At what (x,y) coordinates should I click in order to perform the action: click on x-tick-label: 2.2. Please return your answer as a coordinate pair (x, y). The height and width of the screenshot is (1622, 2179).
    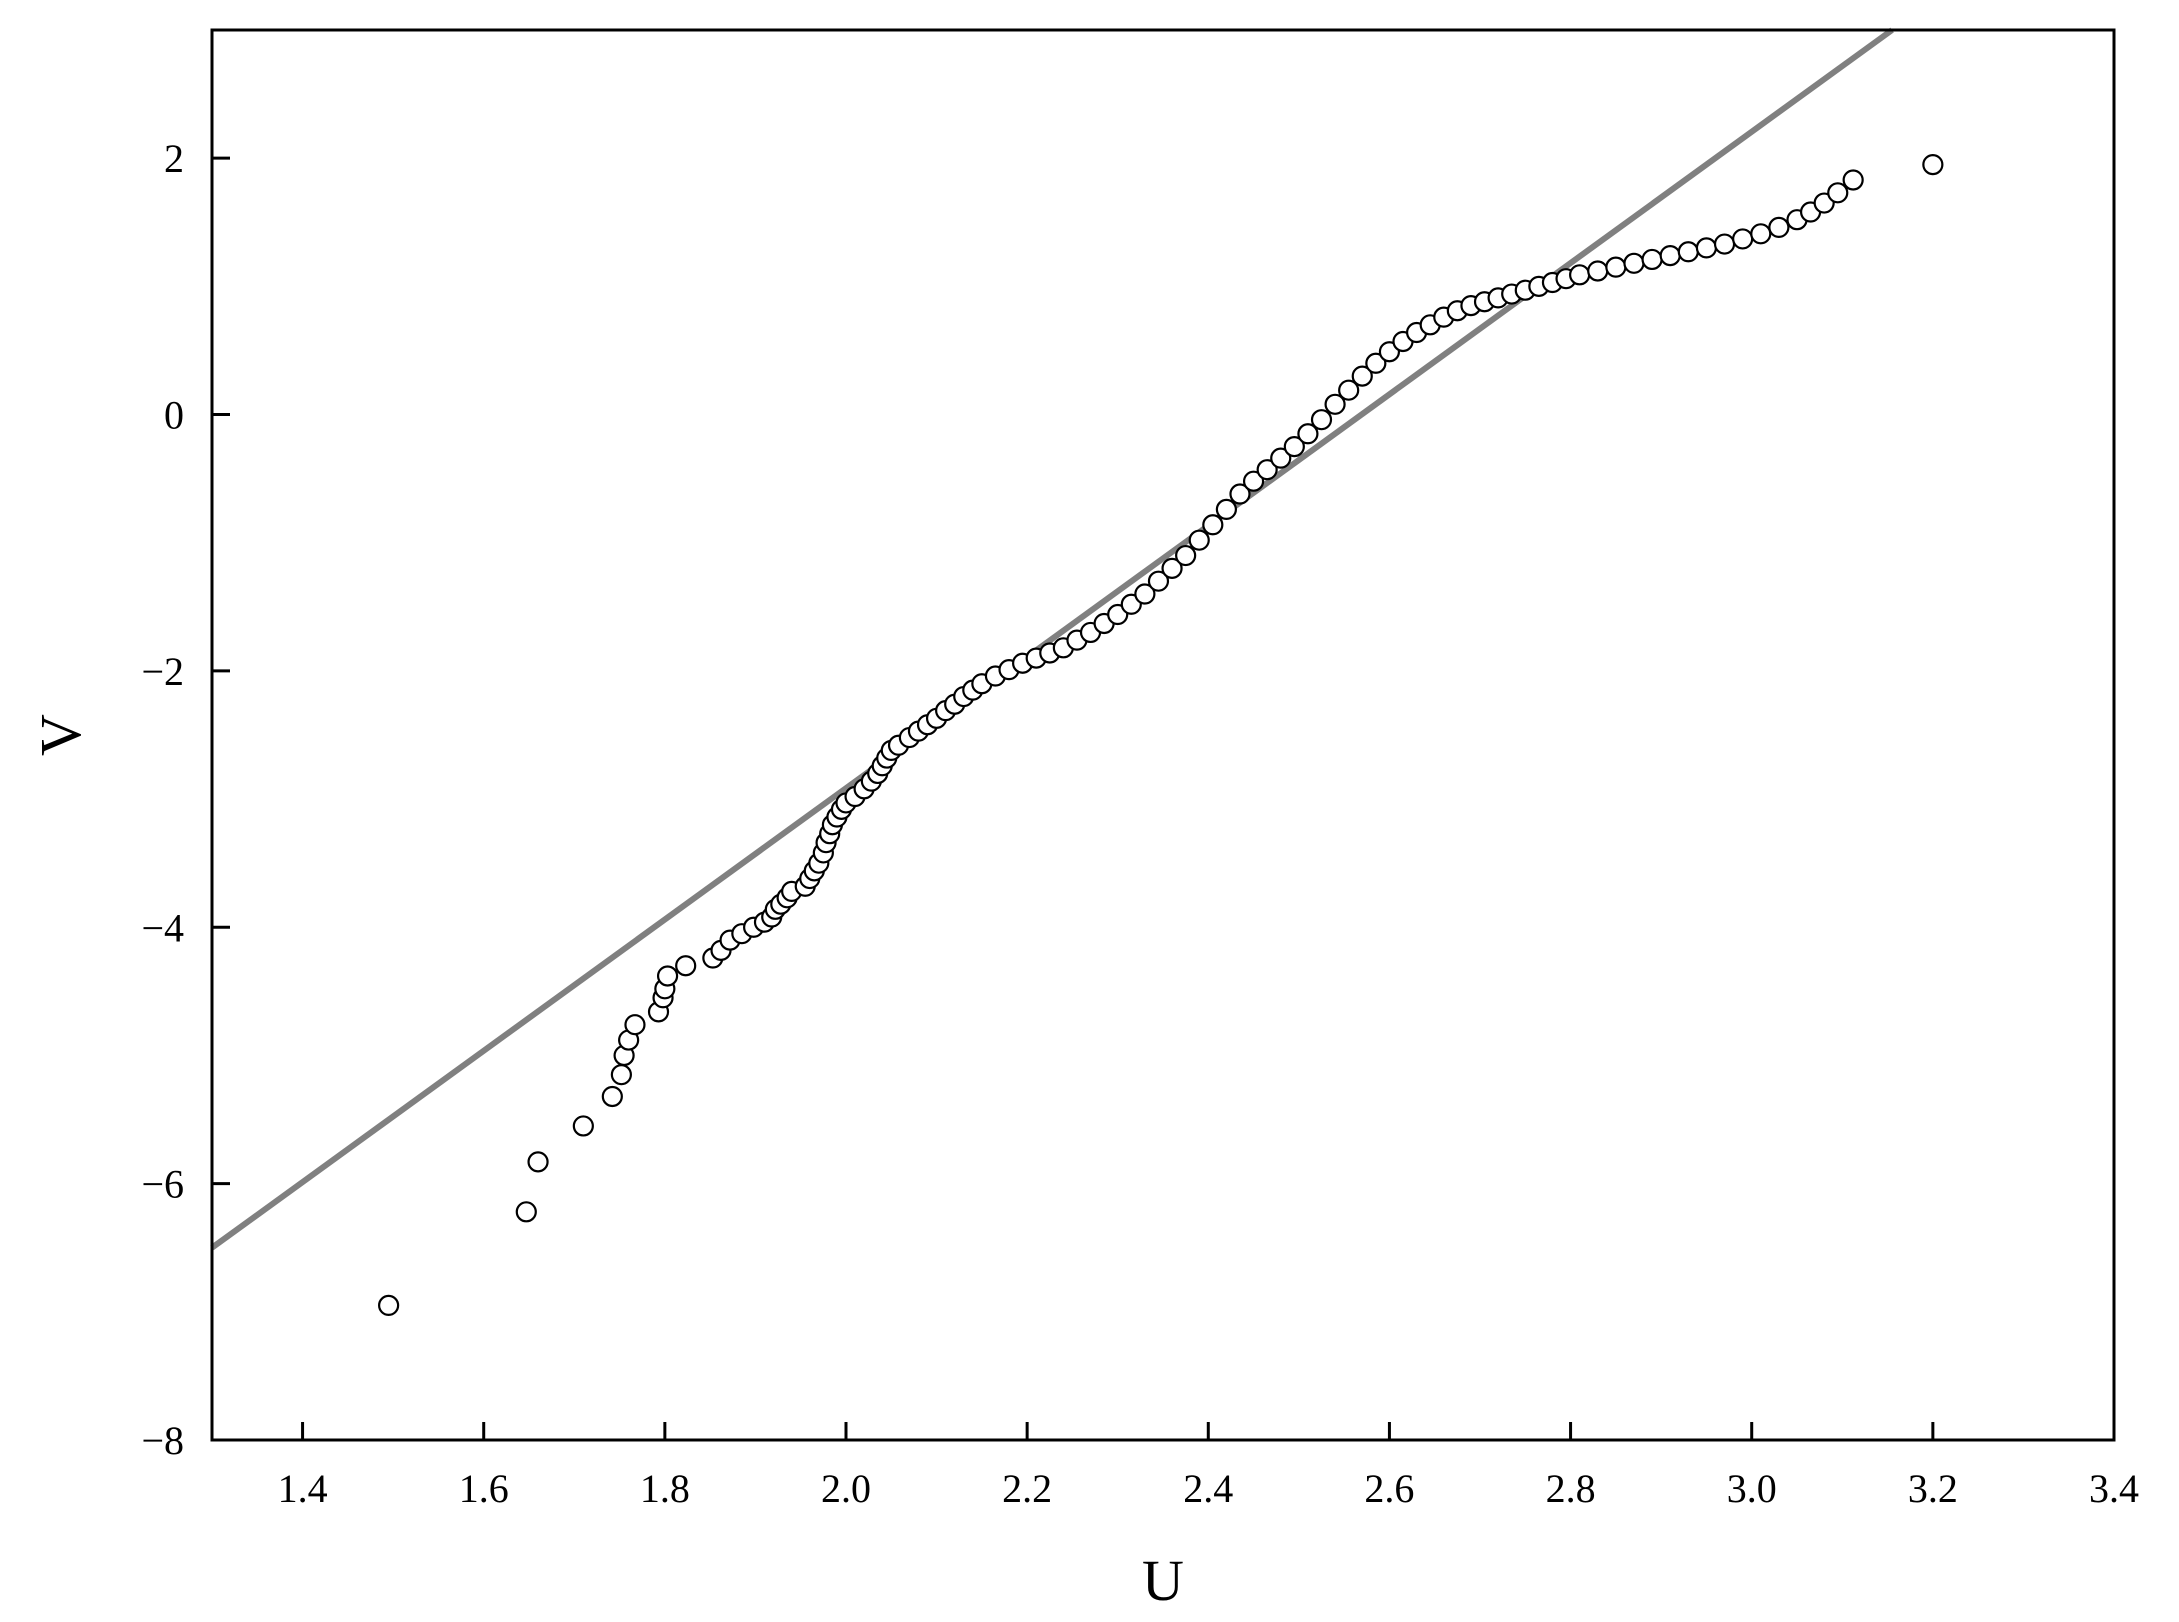
    Looking at the image, I should click on (1027, 1488).